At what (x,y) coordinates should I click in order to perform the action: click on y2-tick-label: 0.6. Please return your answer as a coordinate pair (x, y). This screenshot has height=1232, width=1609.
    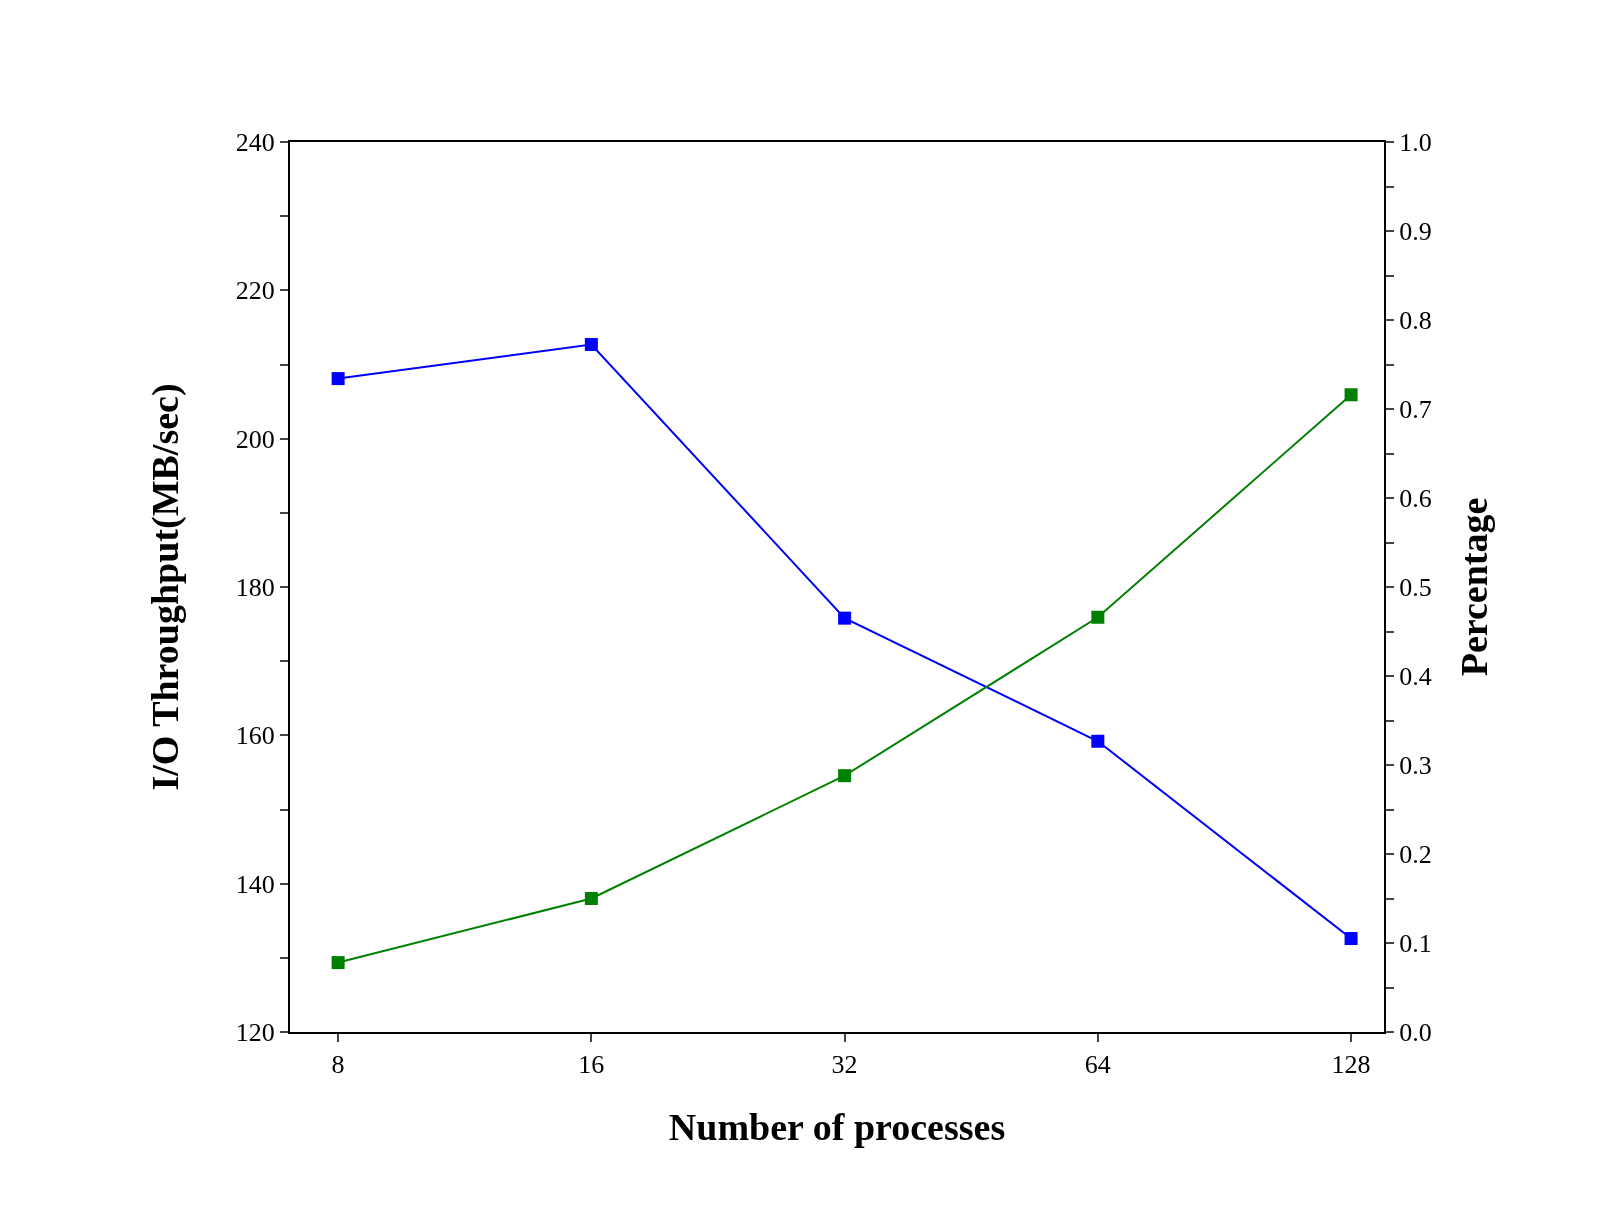
    Looking at the image, I should click on (1415, 499).